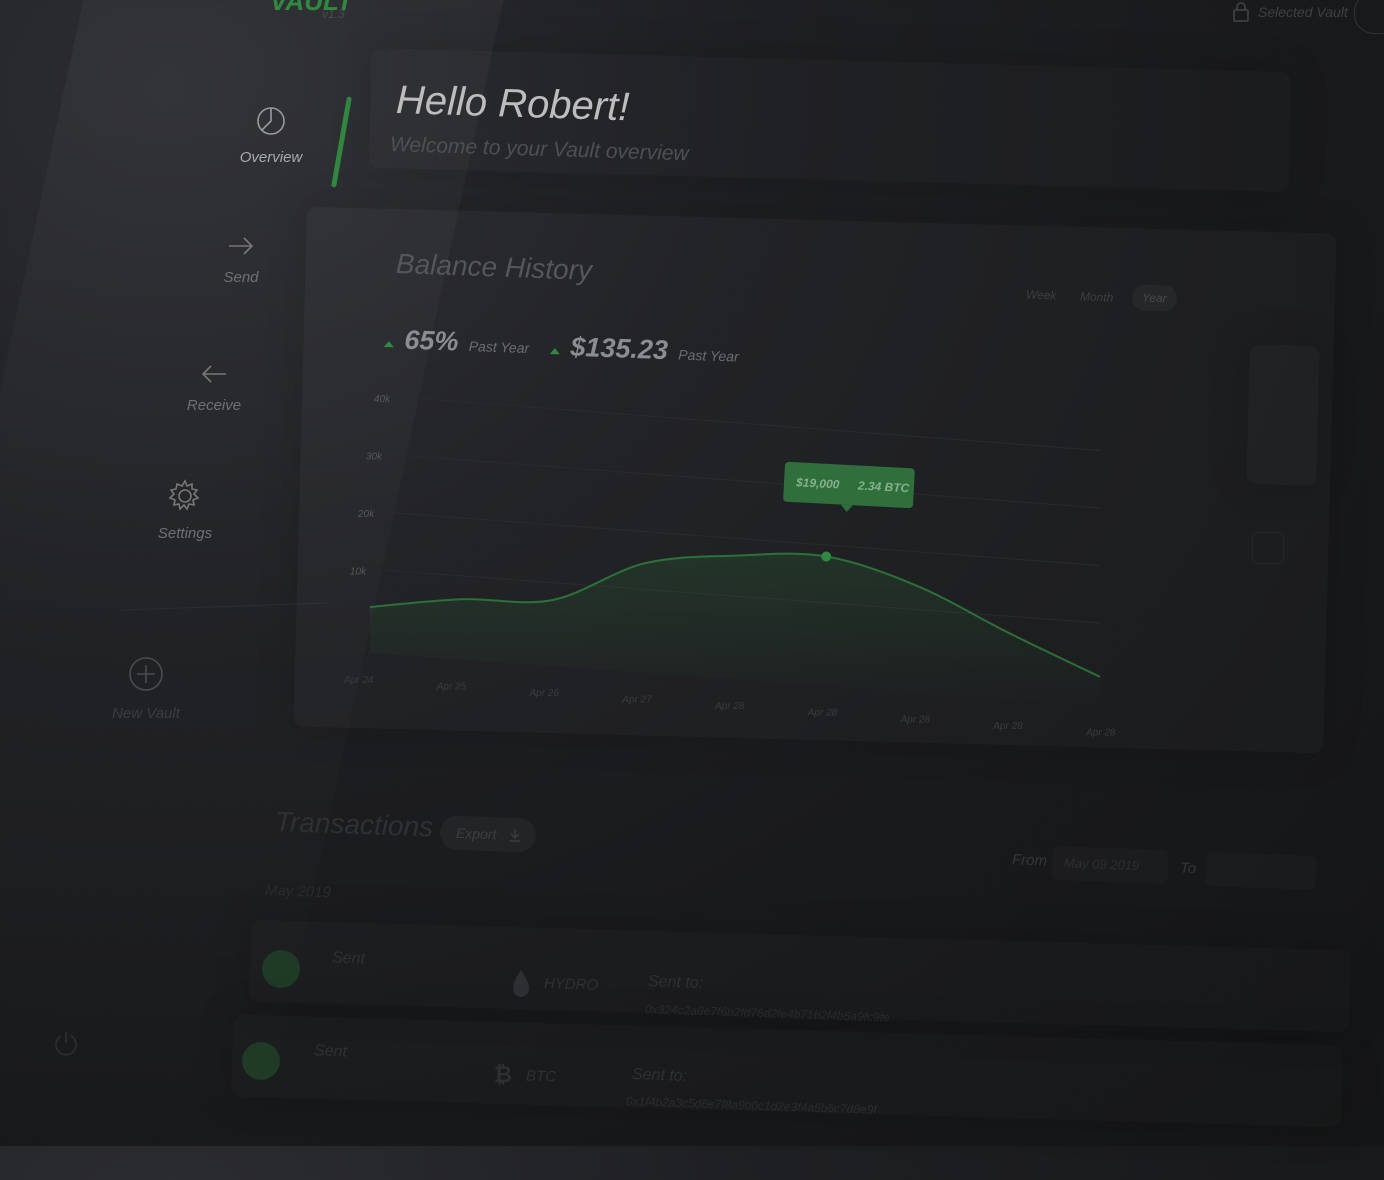 This screenshot has height=1180, width=1384. I want to click on stat-amount: $135.23 Past Year, so click(644, 350).